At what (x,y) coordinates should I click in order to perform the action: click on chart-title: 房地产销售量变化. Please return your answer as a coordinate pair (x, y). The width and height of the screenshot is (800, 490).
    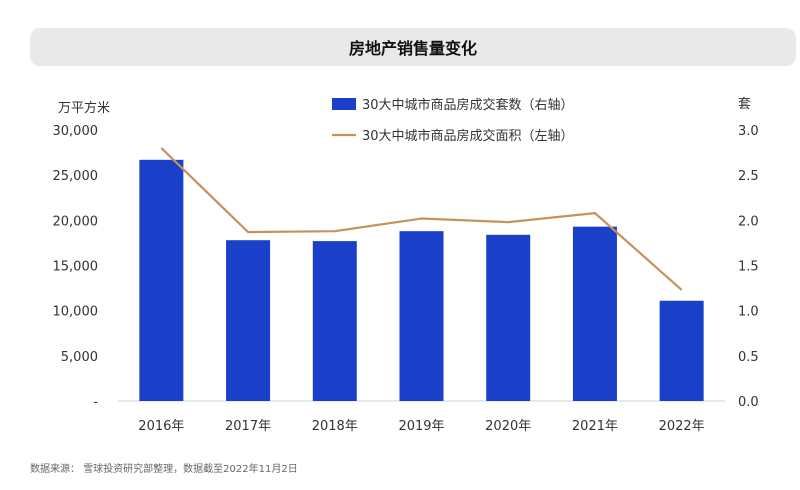
    Looking at the image, I should click on (412, 48).